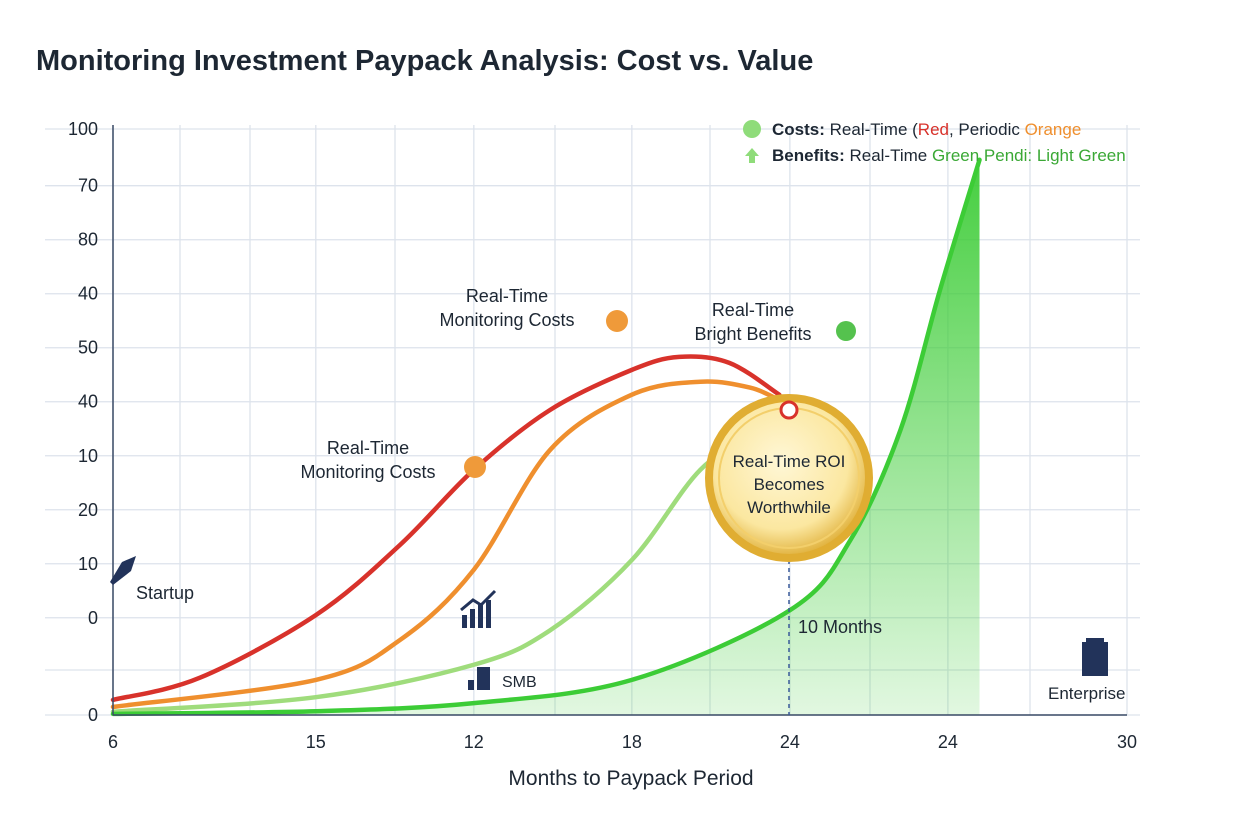  What do you see at coordinates (478, 608) in the screenshot?
I see `growth-icon` at bounding box center [478, 608].